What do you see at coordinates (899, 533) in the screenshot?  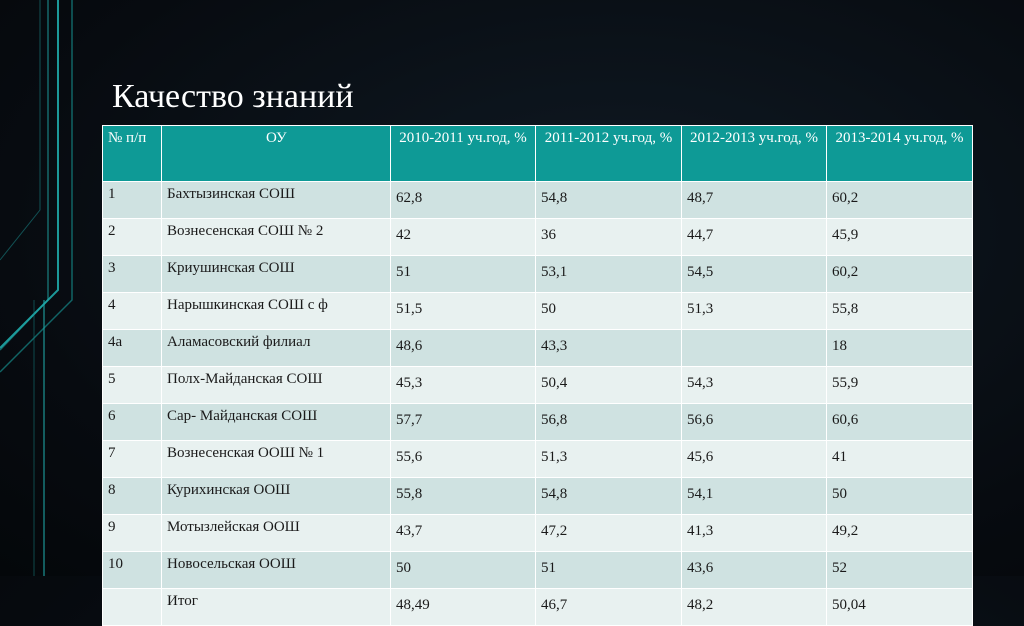 I see `cell-2013-2014: 49,2` at bounding box center [899, 533].